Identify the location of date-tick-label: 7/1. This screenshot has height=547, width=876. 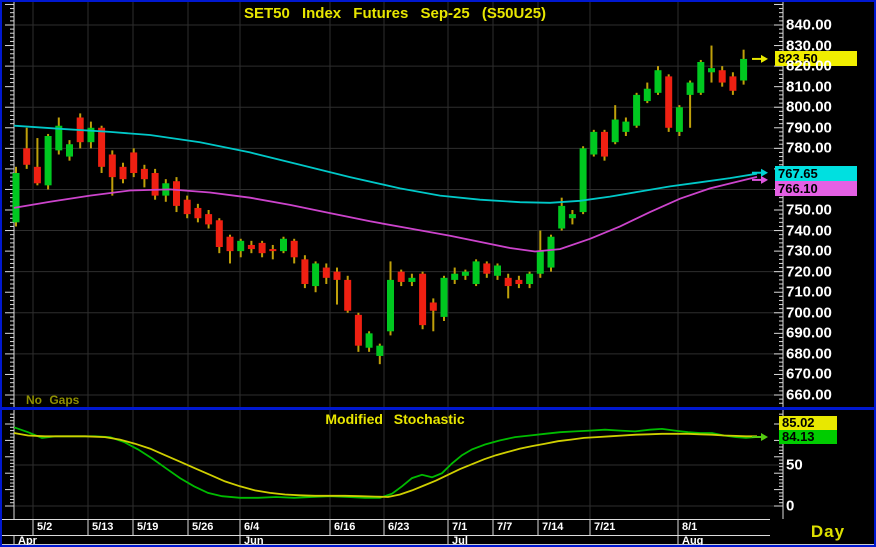
(460, 527).